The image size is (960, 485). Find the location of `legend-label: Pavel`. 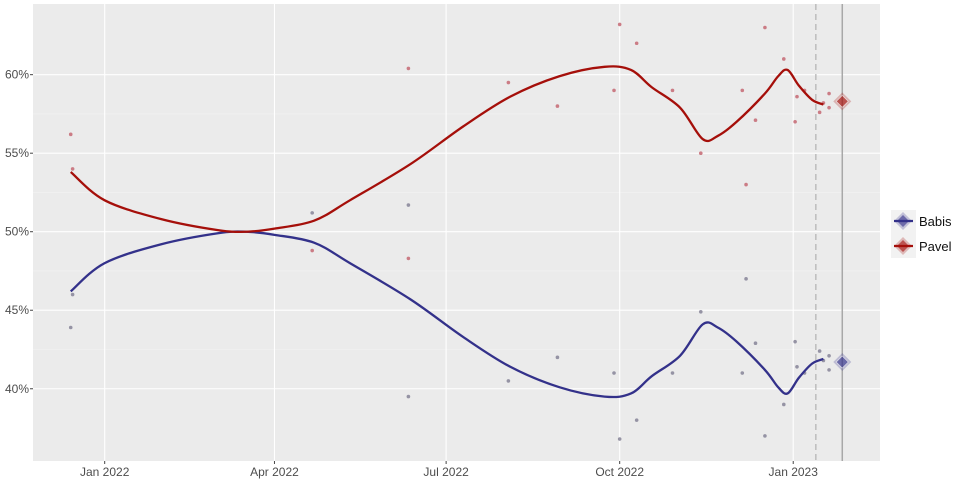

legend-label: Pavel is located at coordinates (935, 246).